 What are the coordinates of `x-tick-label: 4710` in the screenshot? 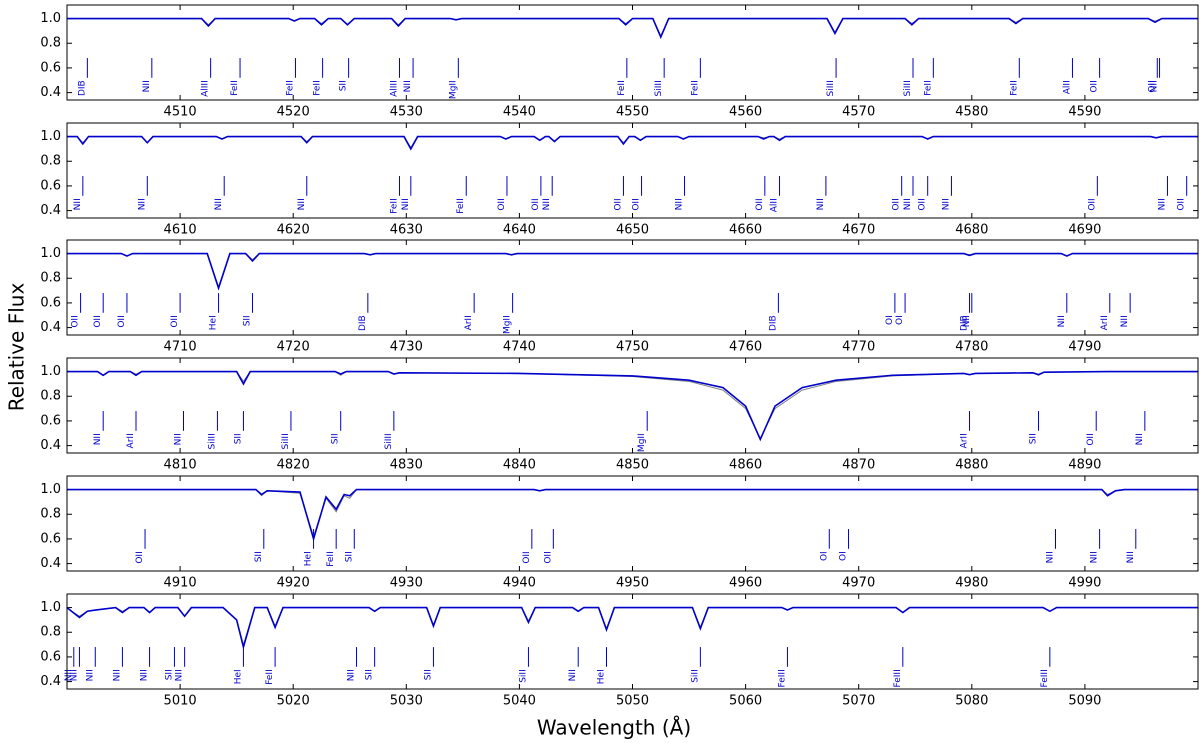 It's located at (180, 347).